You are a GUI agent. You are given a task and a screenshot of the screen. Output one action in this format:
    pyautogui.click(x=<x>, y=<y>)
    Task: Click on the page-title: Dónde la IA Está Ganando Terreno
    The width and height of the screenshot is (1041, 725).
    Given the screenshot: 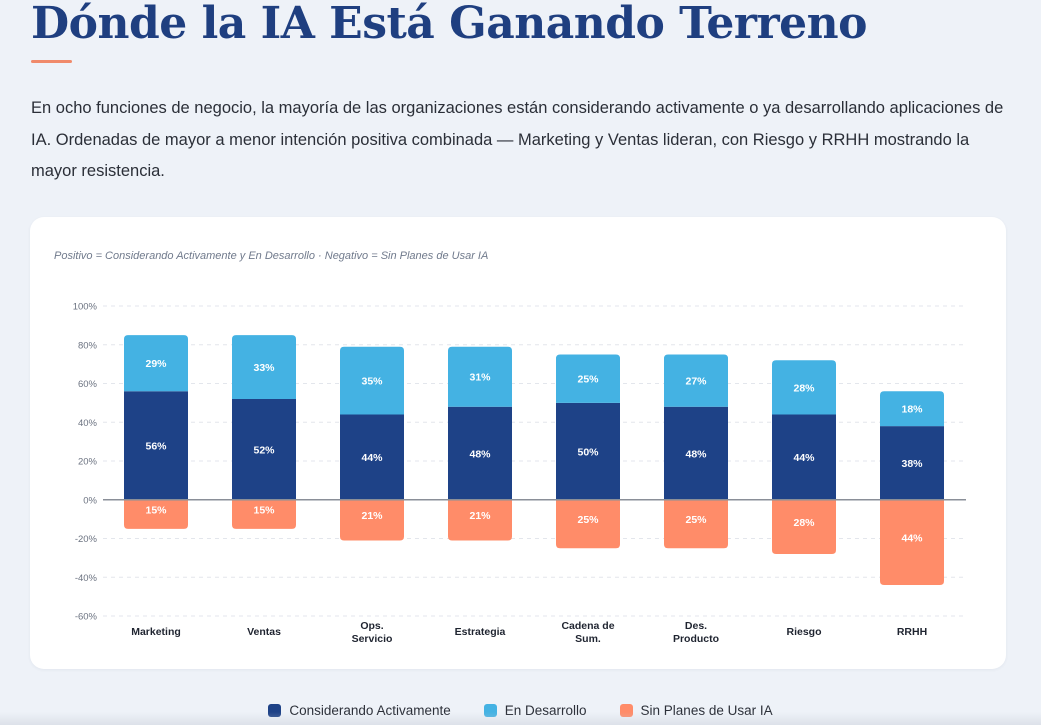 What is the action you would take?
    pyautogui.click(x=449, y=24)
    